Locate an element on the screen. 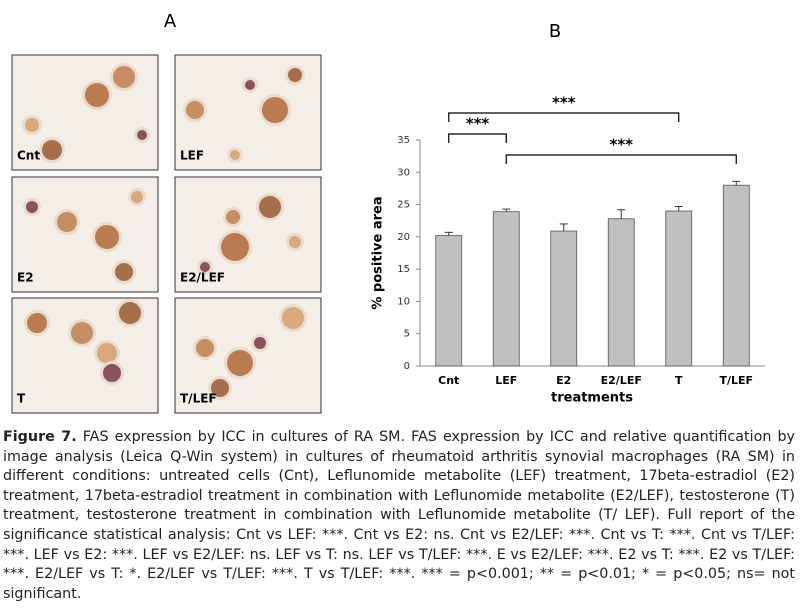 The height and width of the screenshot is (614, 800). micrograph: Cnt is located at coordinates (85, 112).